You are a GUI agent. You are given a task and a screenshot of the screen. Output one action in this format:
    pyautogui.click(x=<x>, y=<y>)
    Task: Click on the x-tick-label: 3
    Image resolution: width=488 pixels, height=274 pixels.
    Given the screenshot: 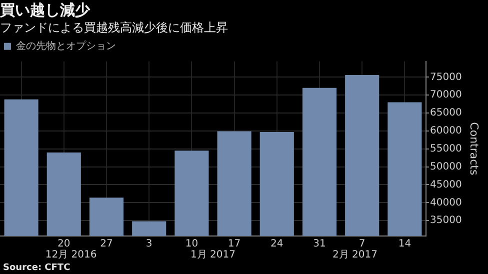 What is the action you would take?
    pyautogui.click(x=149, y=244)
    